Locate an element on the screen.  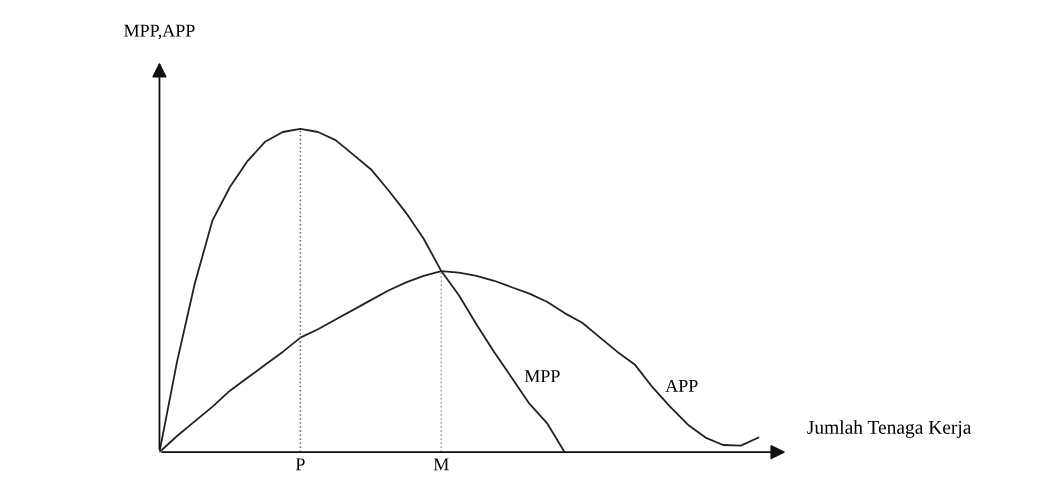
series-label: MPP is located at coordinates (542, 376).